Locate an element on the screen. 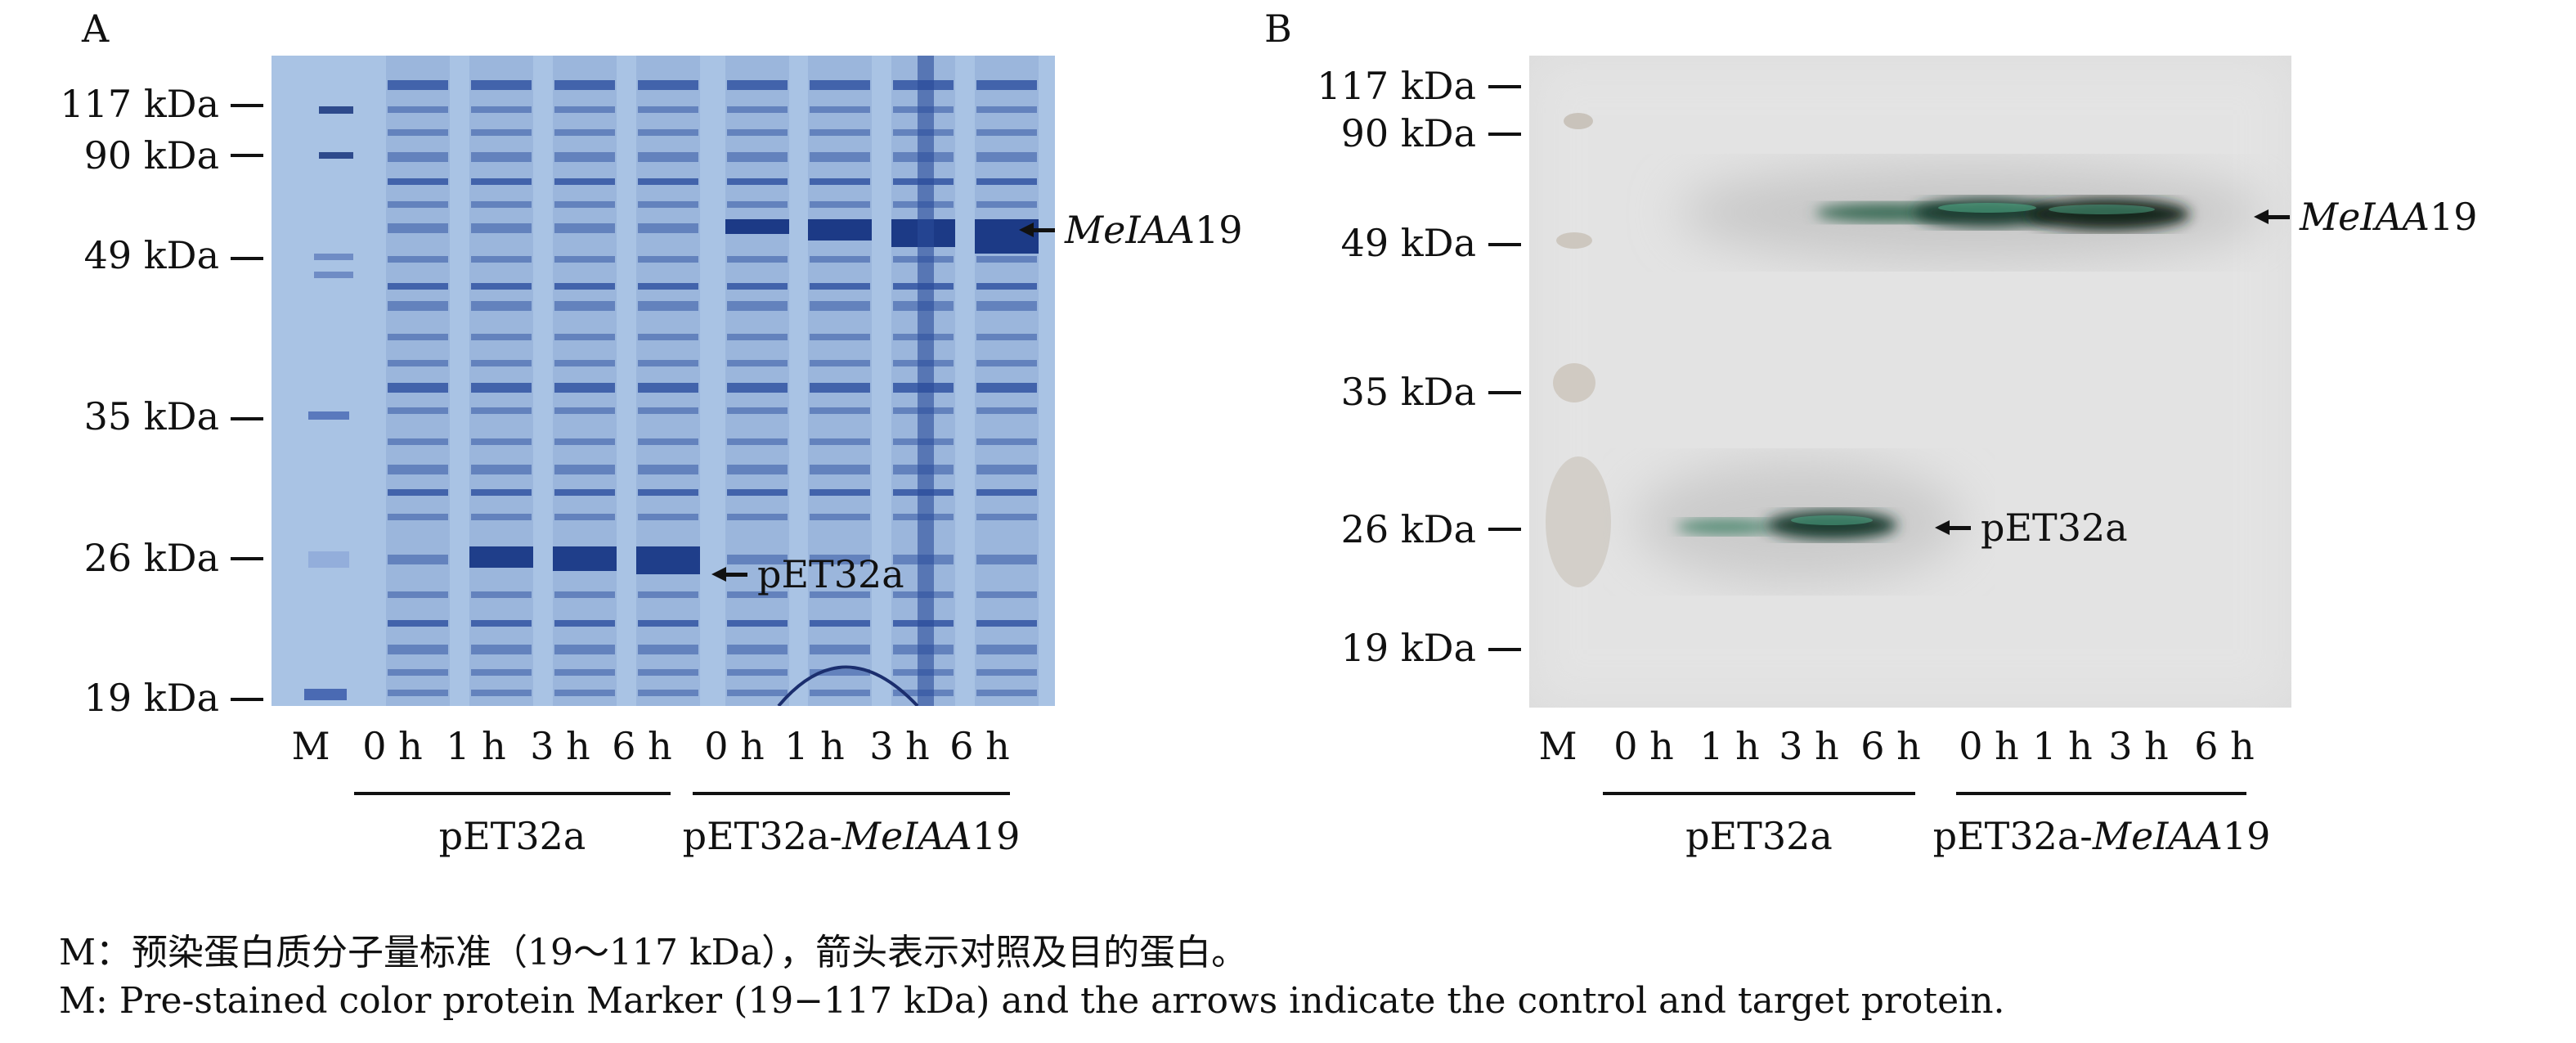 This screenshot has width=2576, height=1043. lane-a-6h: 6 h is located at coordinates (642, 746).